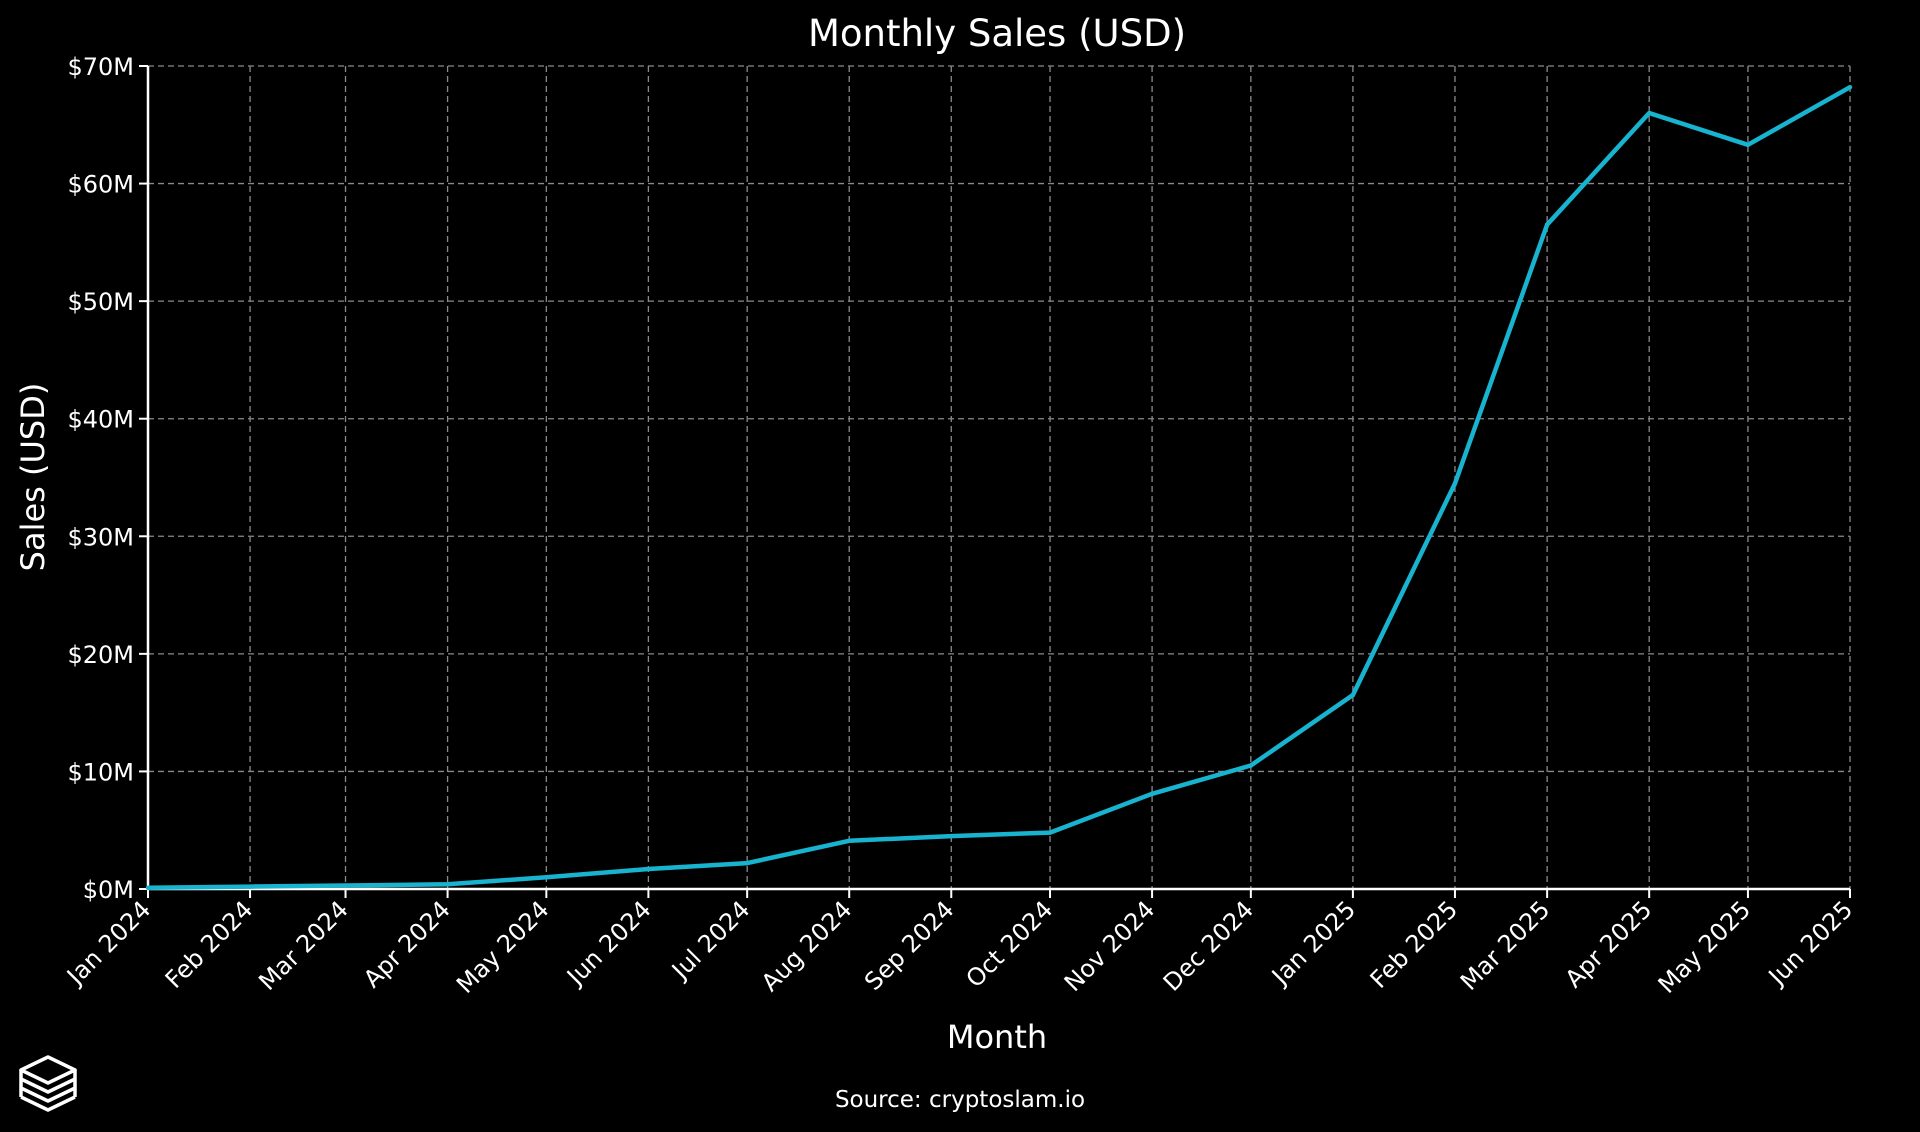 The height and width of the screenshot is (1132, 1920). I want to click on y-tick-label: $70M, so click(100, 67).